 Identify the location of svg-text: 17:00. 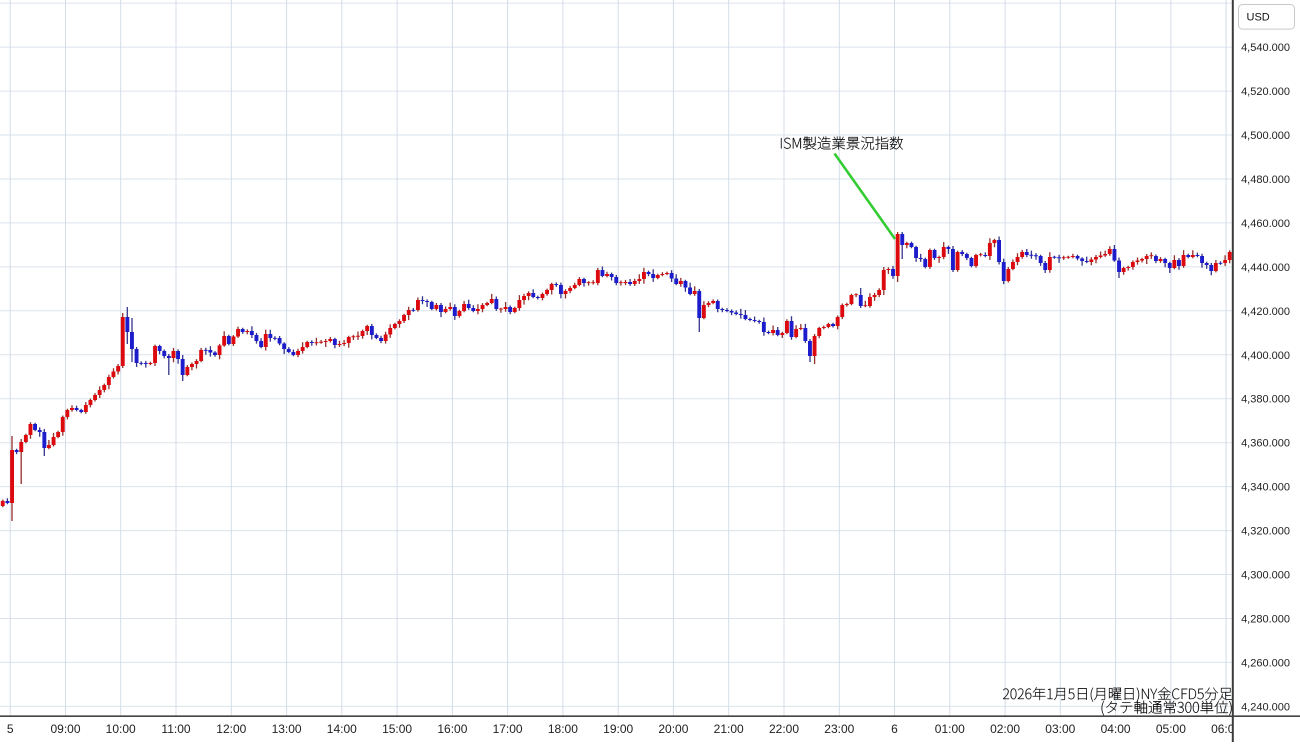
(508, 729).